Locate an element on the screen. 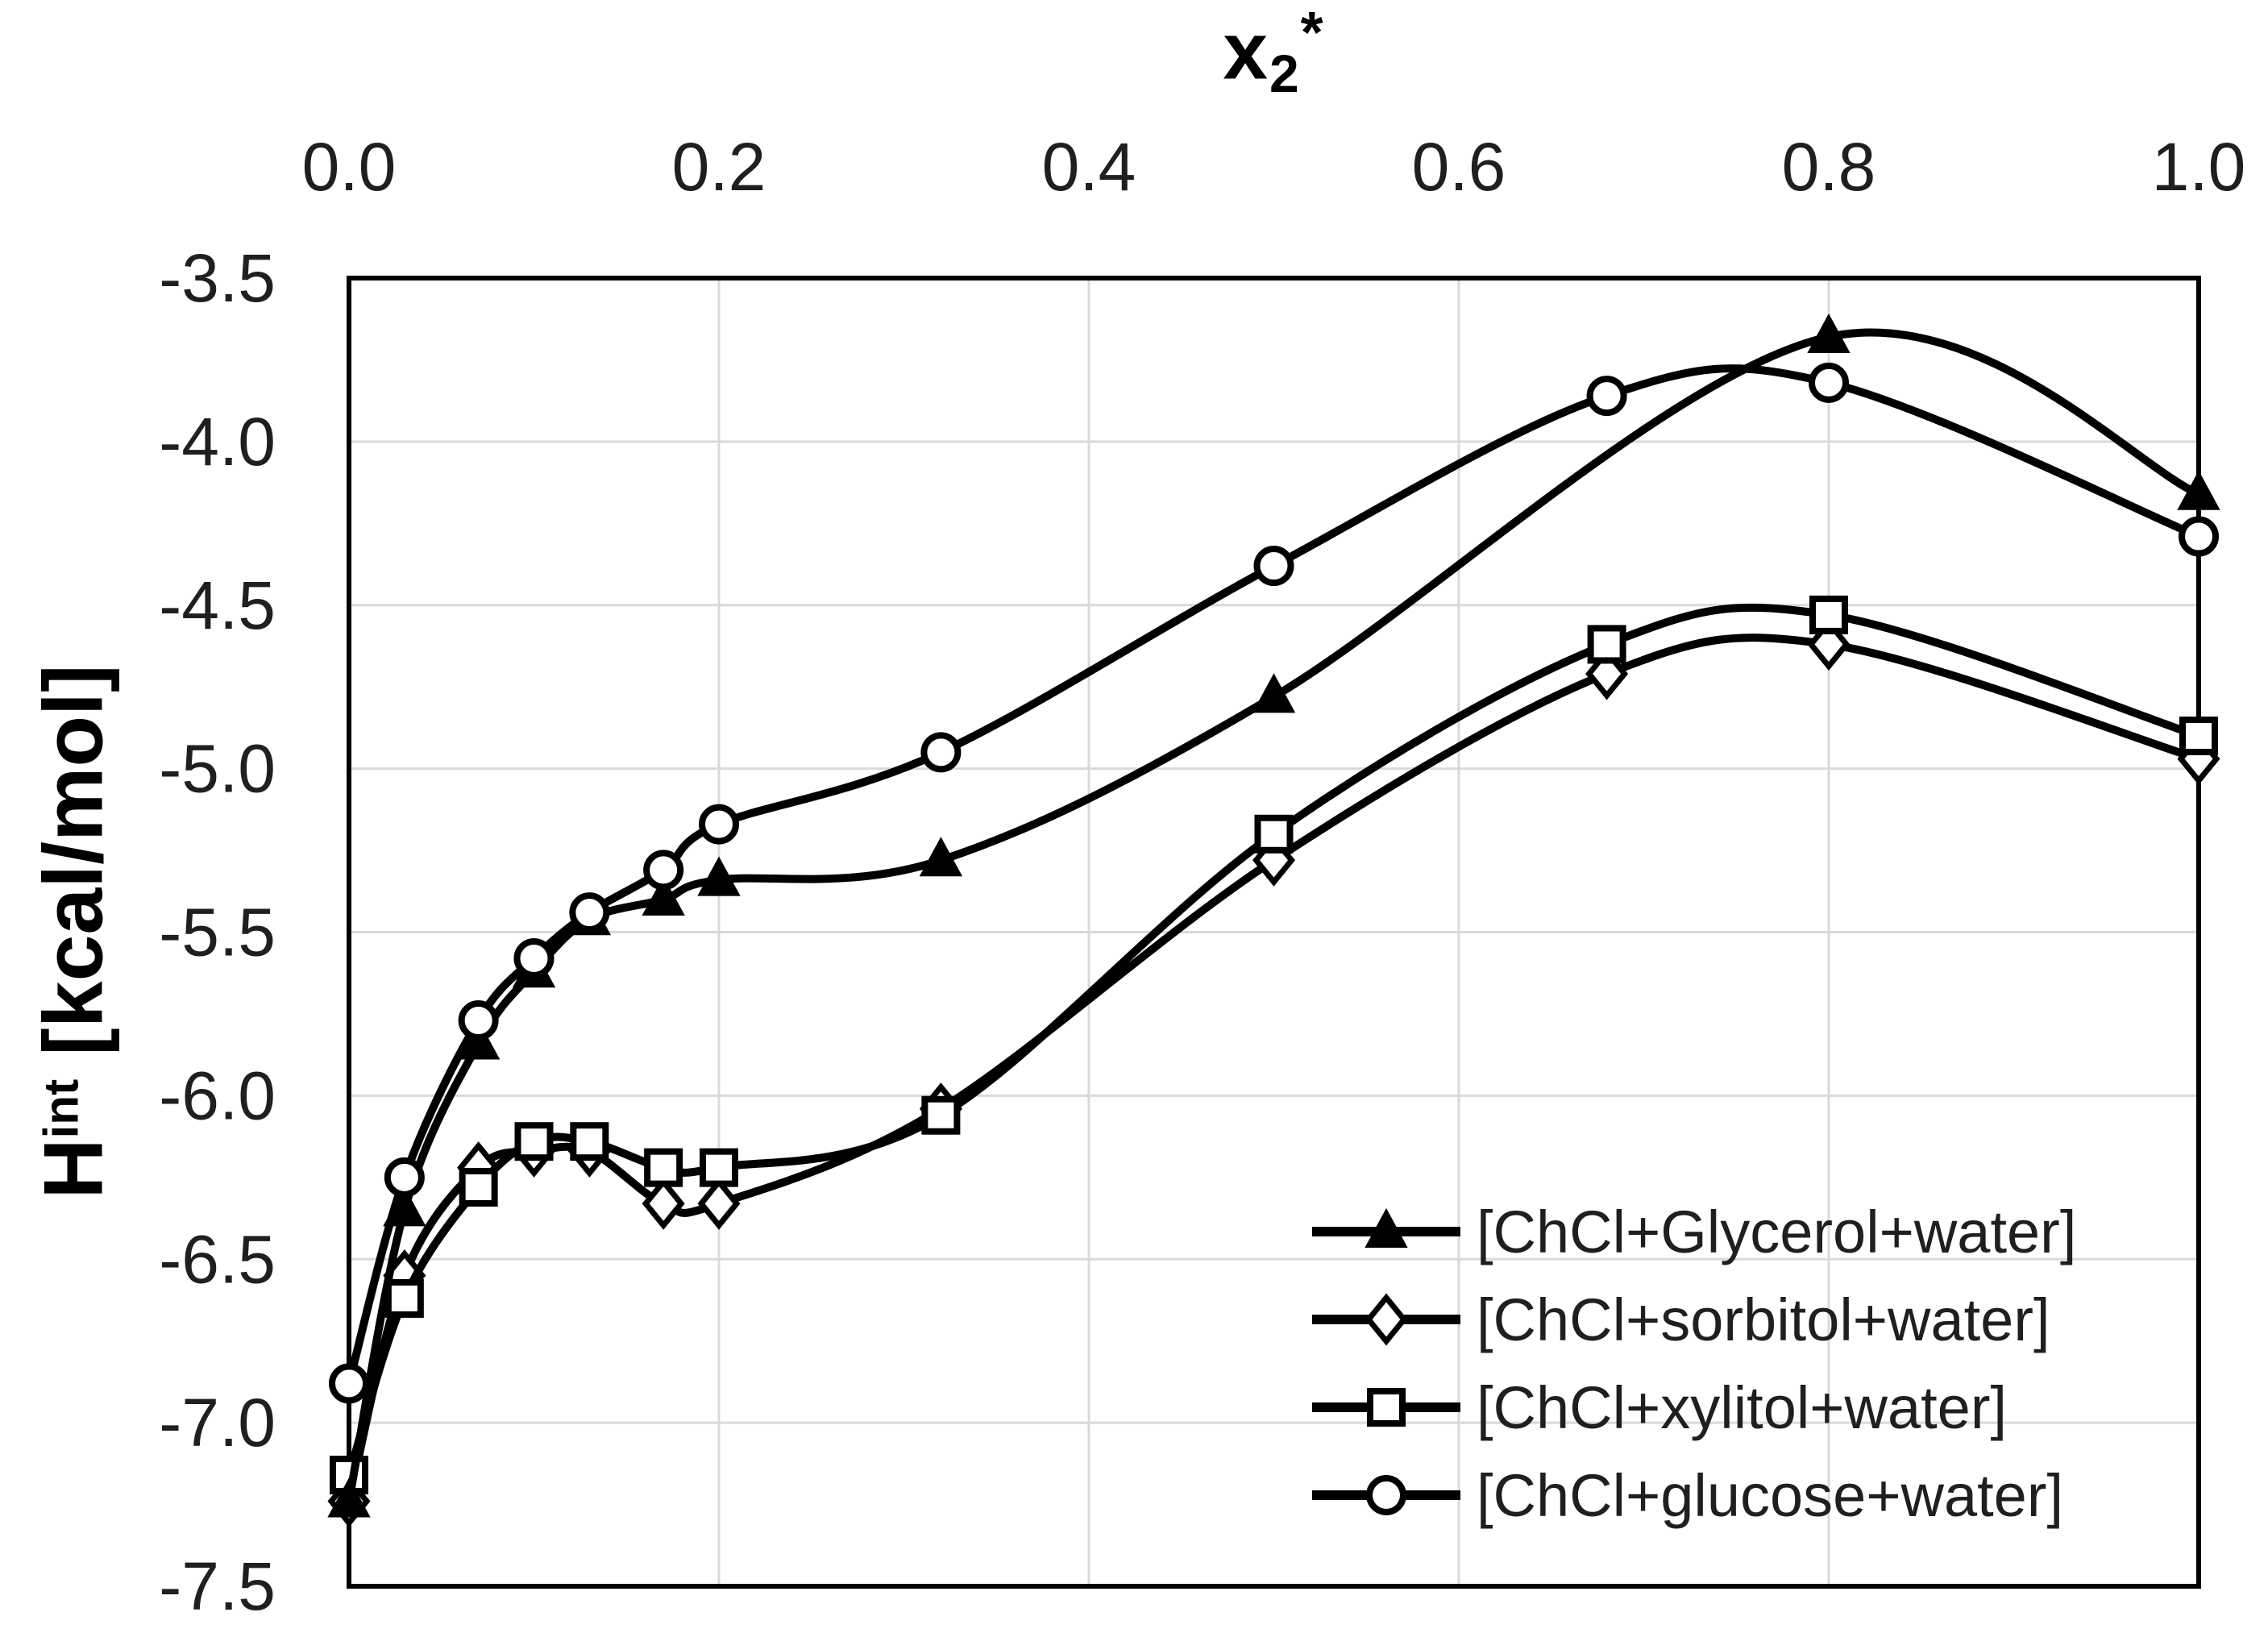 This screenshot has width=2268, height=1633. x-axis-tick-label: 0.0 is located at coordinates (349, 167).